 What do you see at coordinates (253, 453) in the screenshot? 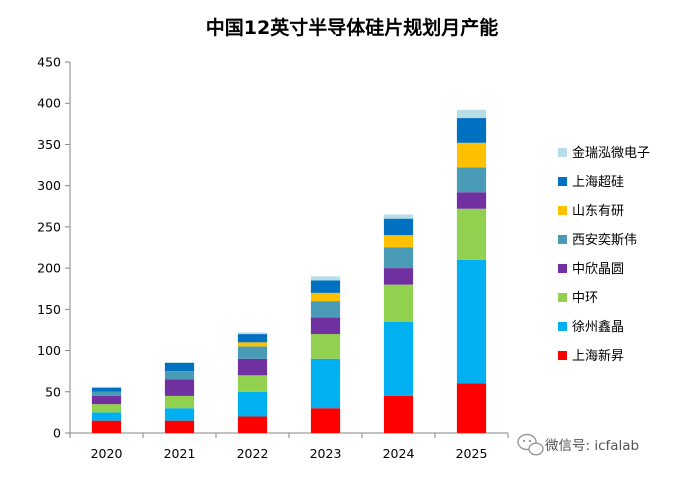
I see `x-tick-label: 2022` at bounding box center [253, 453].